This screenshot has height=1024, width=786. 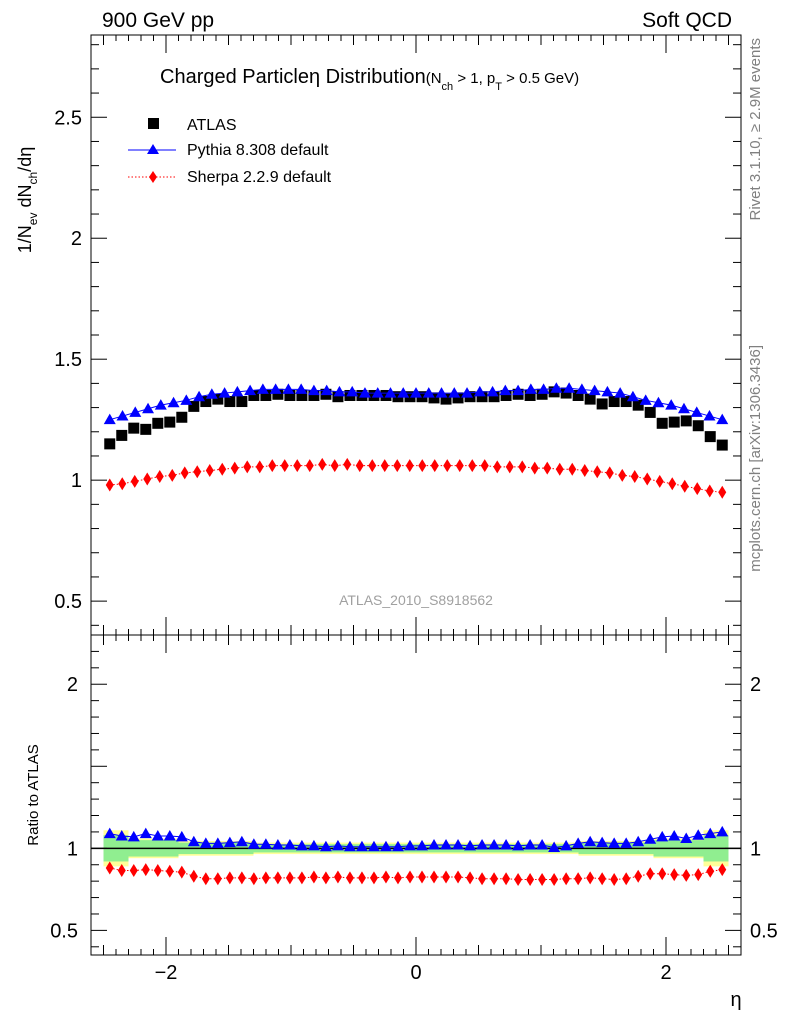 What do you see at coordinates (258, 150) in the screenshot?
I see `legend-pythia-label: Pythia 8.308 default` at bounding box center [258, 150].